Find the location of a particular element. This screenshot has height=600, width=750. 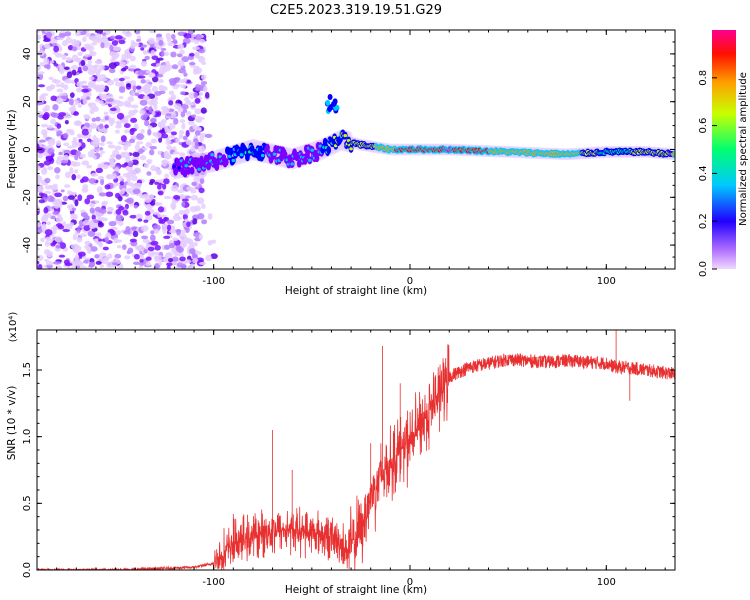

spectrogram-x-tick-label: 100 is located at coordinates (606, 281).